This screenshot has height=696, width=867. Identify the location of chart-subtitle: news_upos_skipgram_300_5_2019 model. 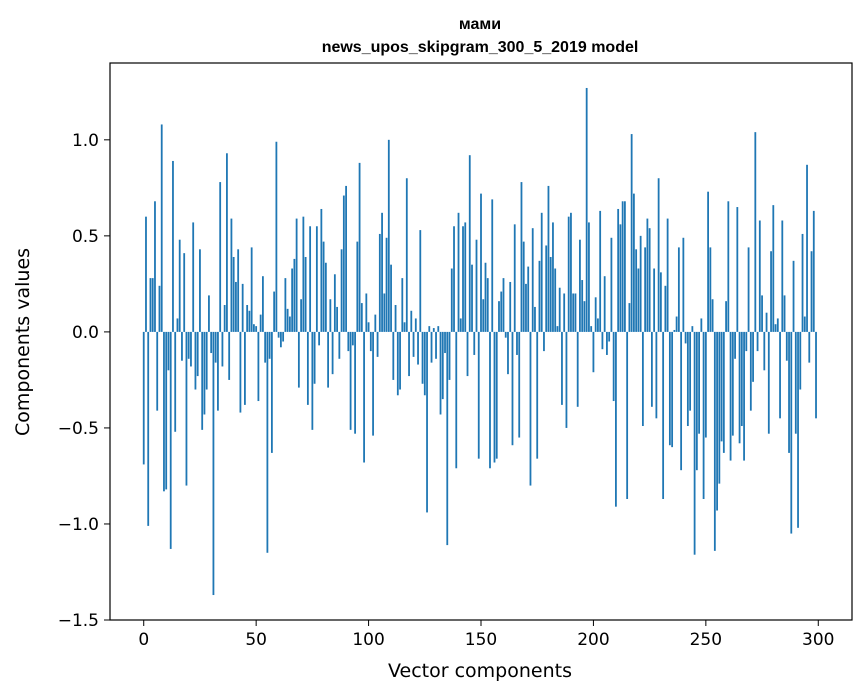
(480, 47).